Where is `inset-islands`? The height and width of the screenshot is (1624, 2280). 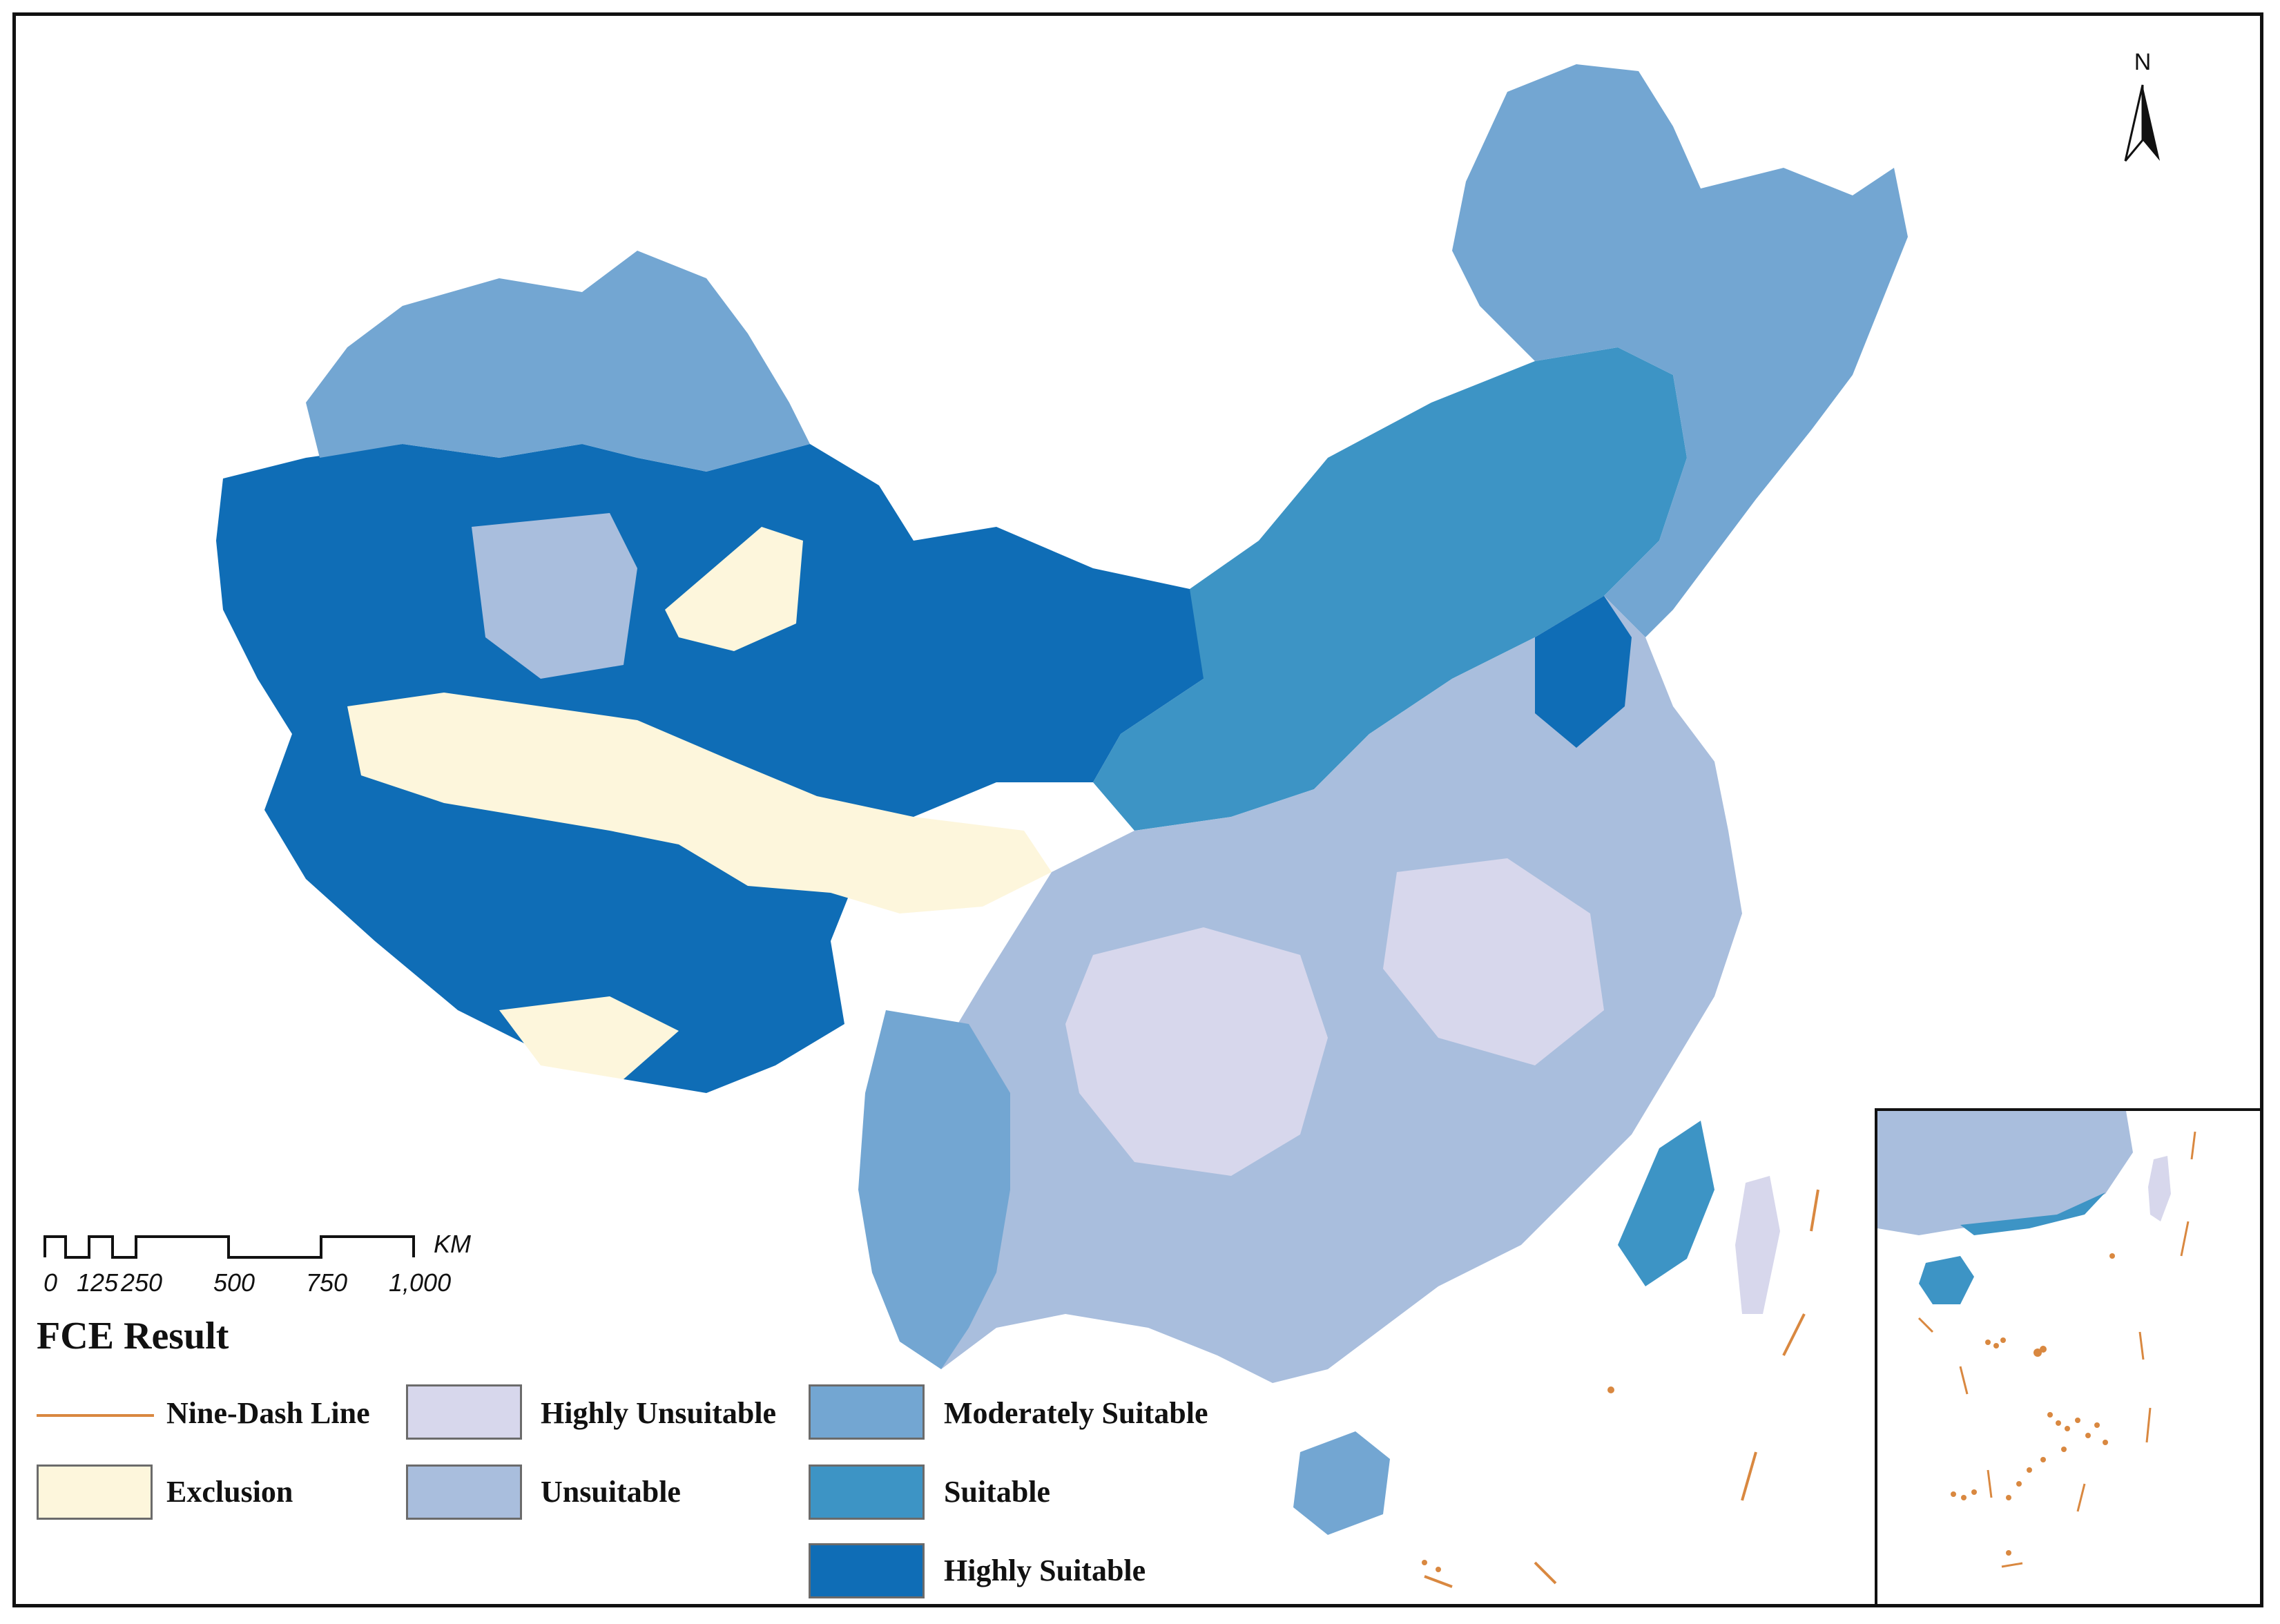 inset-islands is located at coordinates (2033, 1404).